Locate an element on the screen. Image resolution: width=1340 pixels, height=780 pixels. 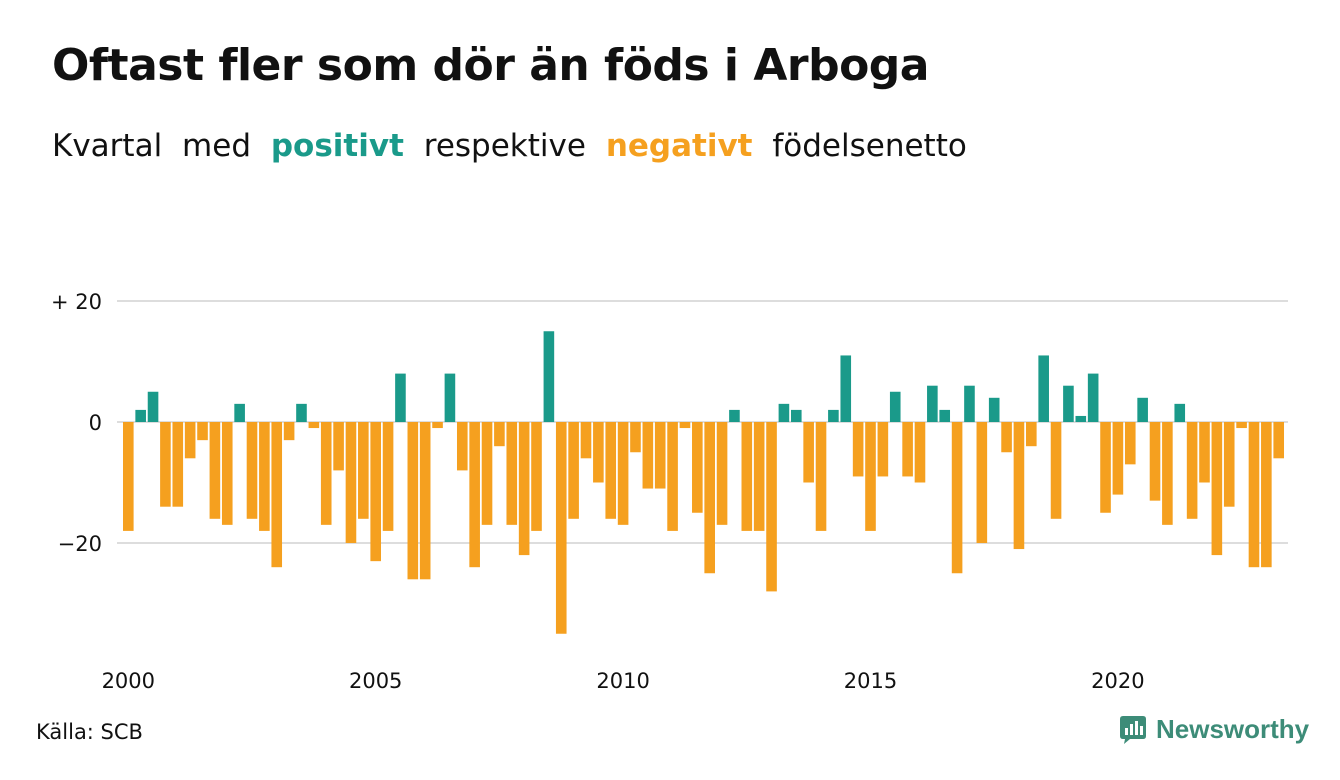
subtitle-positive-label: positivt is located at coordinates (337, 146).